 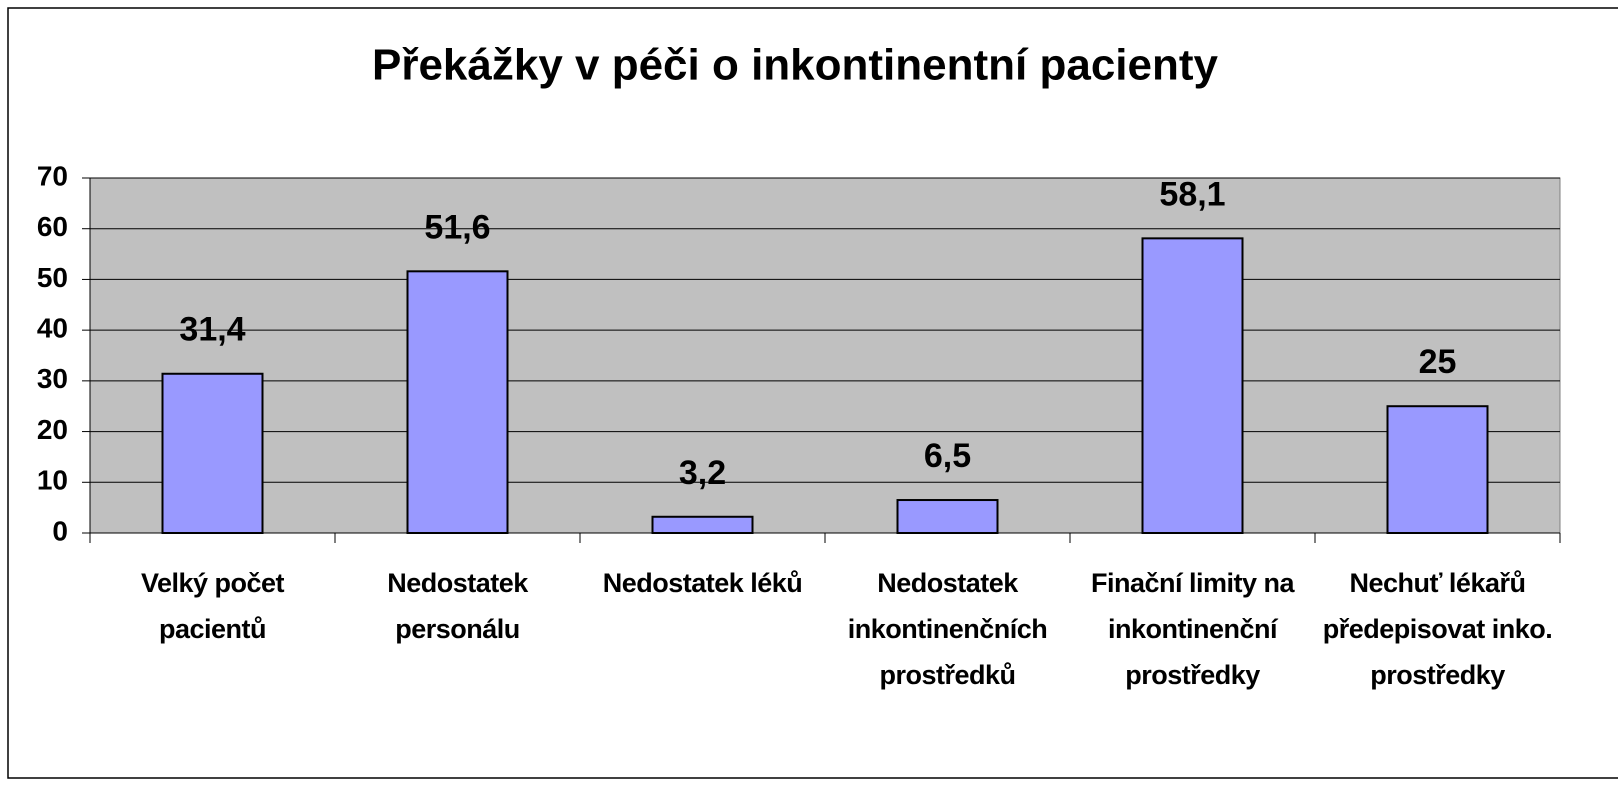 I want to click on x-tick-label: Nedostatek léků, so click(x=702, y=583).